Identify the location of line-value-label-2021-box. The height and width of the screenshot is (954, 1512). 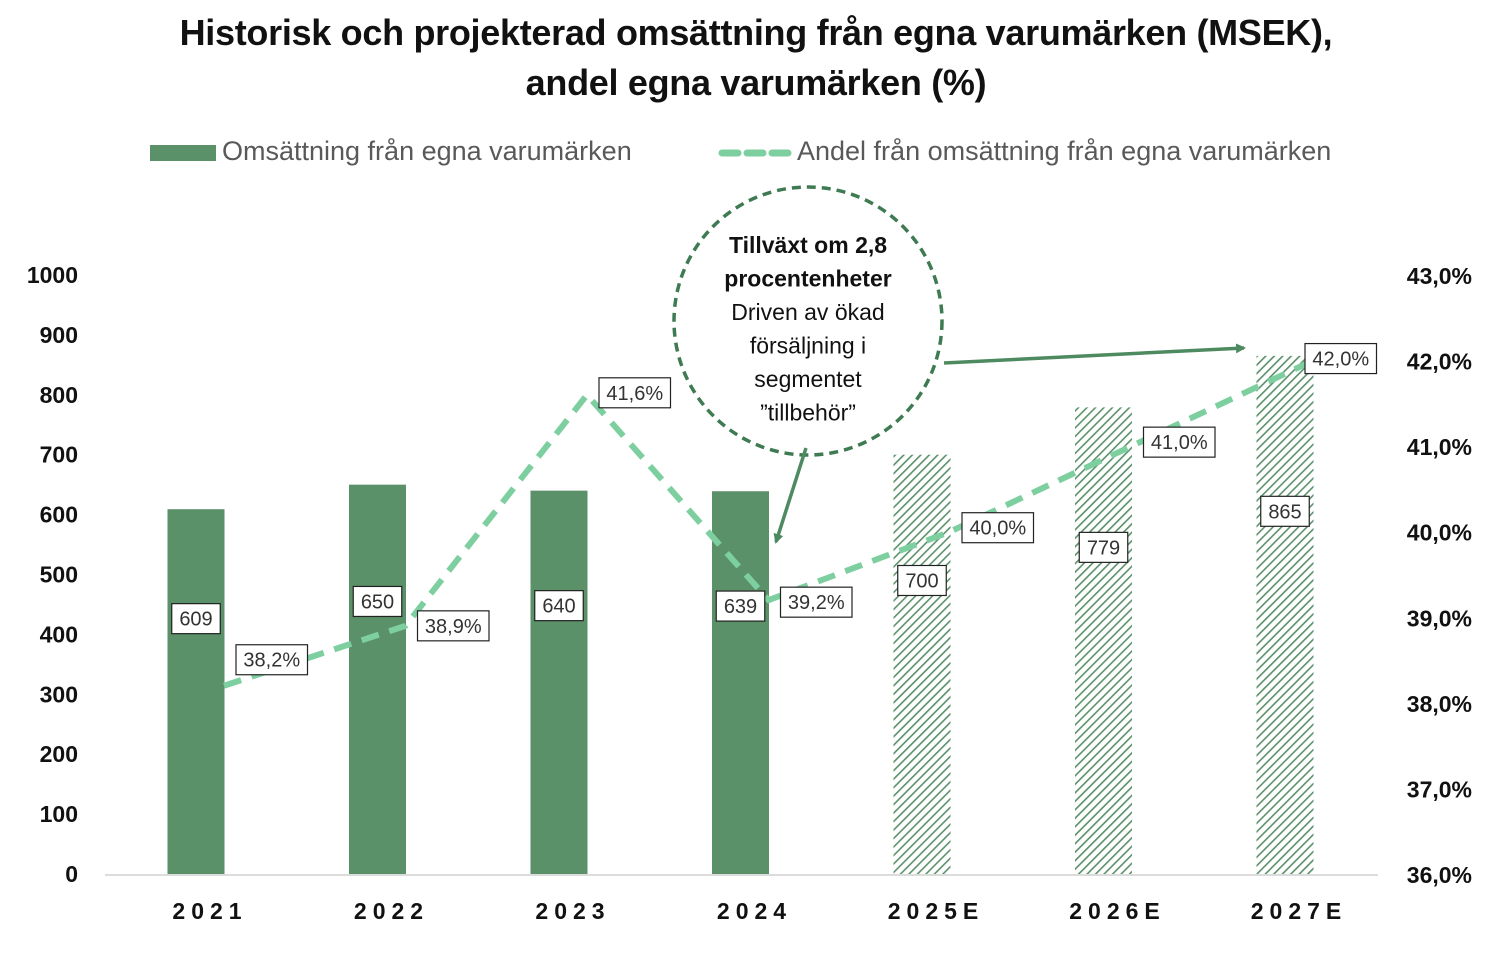
(272, 660).